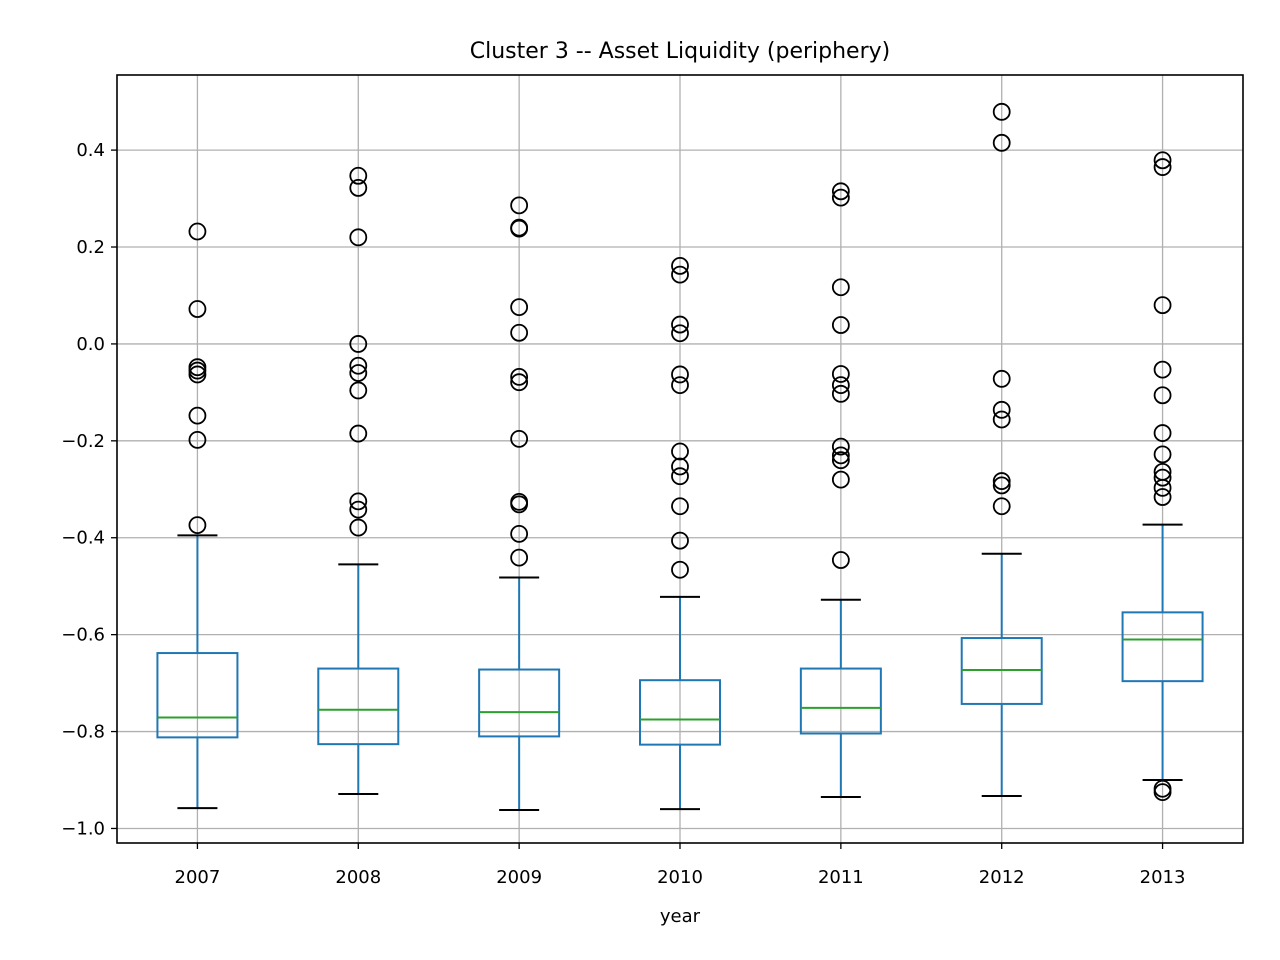  I want to click on box-2009, so click(519, 504).